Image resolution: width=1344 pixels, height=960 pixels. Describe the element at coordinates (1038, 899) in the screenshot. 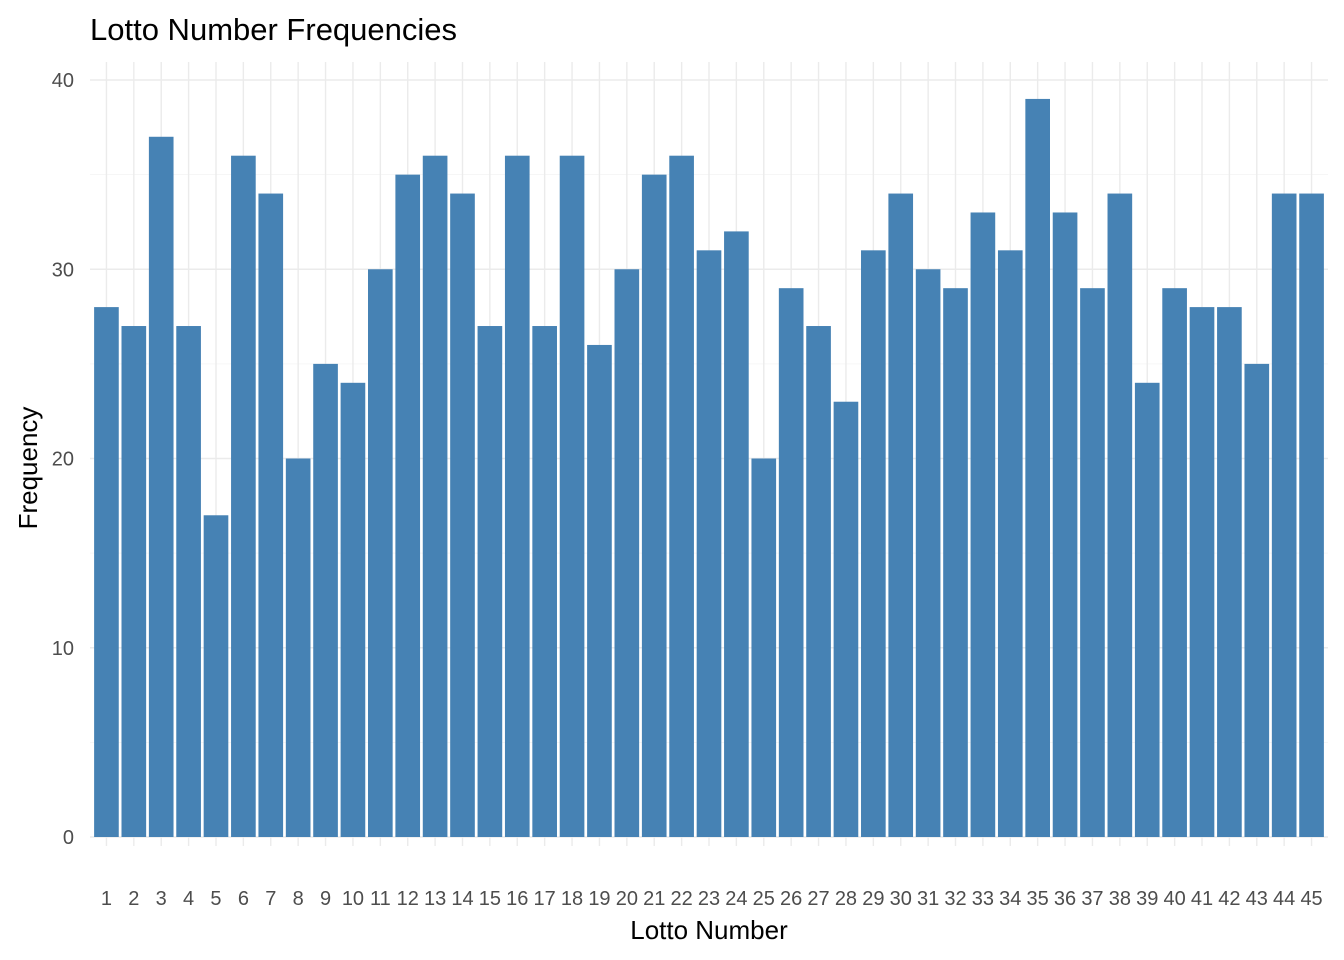

I see `x-tick-label: 35` at that location.